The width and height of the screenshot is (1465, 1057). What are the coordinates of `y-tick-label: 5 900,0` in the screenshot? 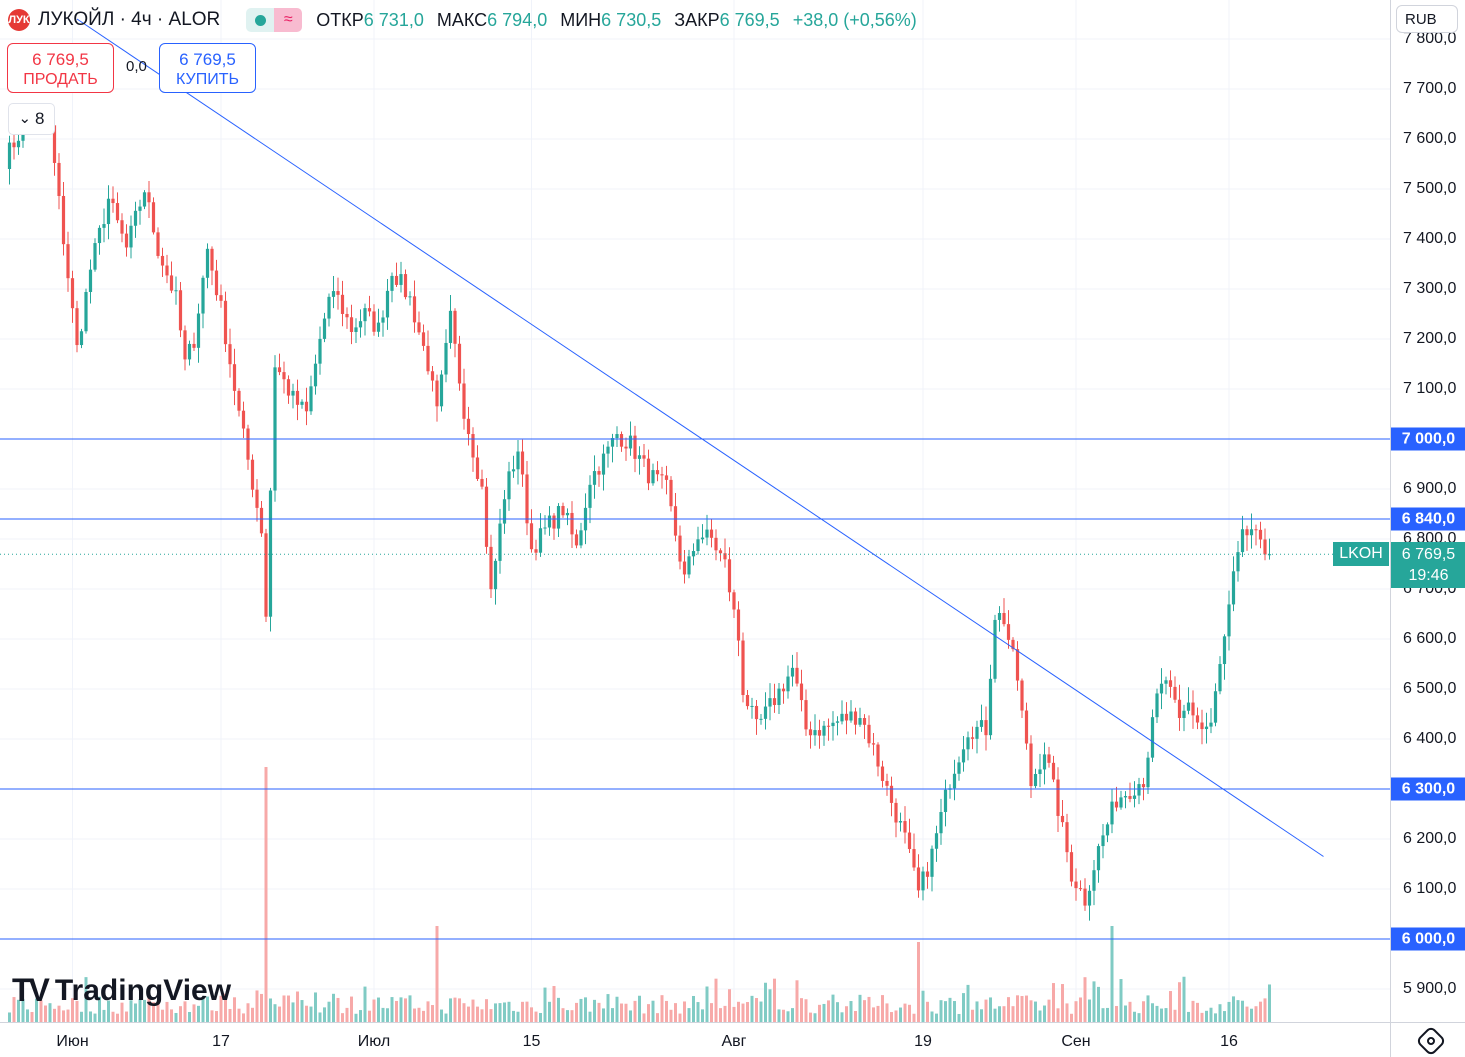 It's located at (1430, 988).